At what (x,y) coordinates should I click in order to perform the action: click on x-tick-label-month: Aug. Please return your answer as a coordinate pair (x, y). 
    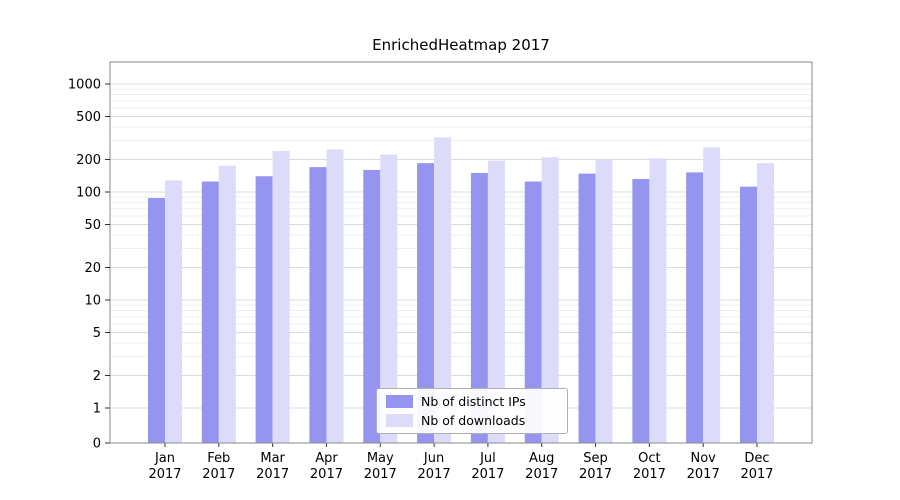
    Looking at the image, I should click on (541, 458).